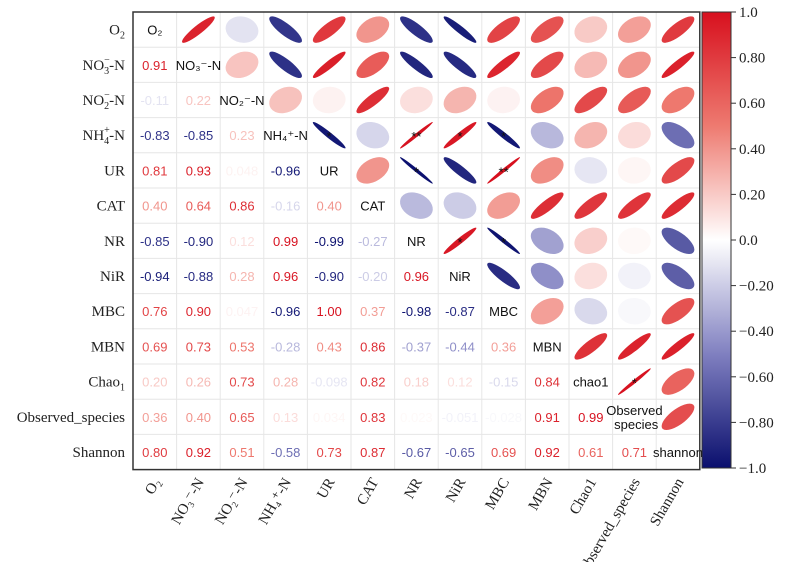 This screenshot has height=562, width=788. Describe the element at coordinates (155, 135) in the screenshot. I see `correlation-value: -0.83` at that location.